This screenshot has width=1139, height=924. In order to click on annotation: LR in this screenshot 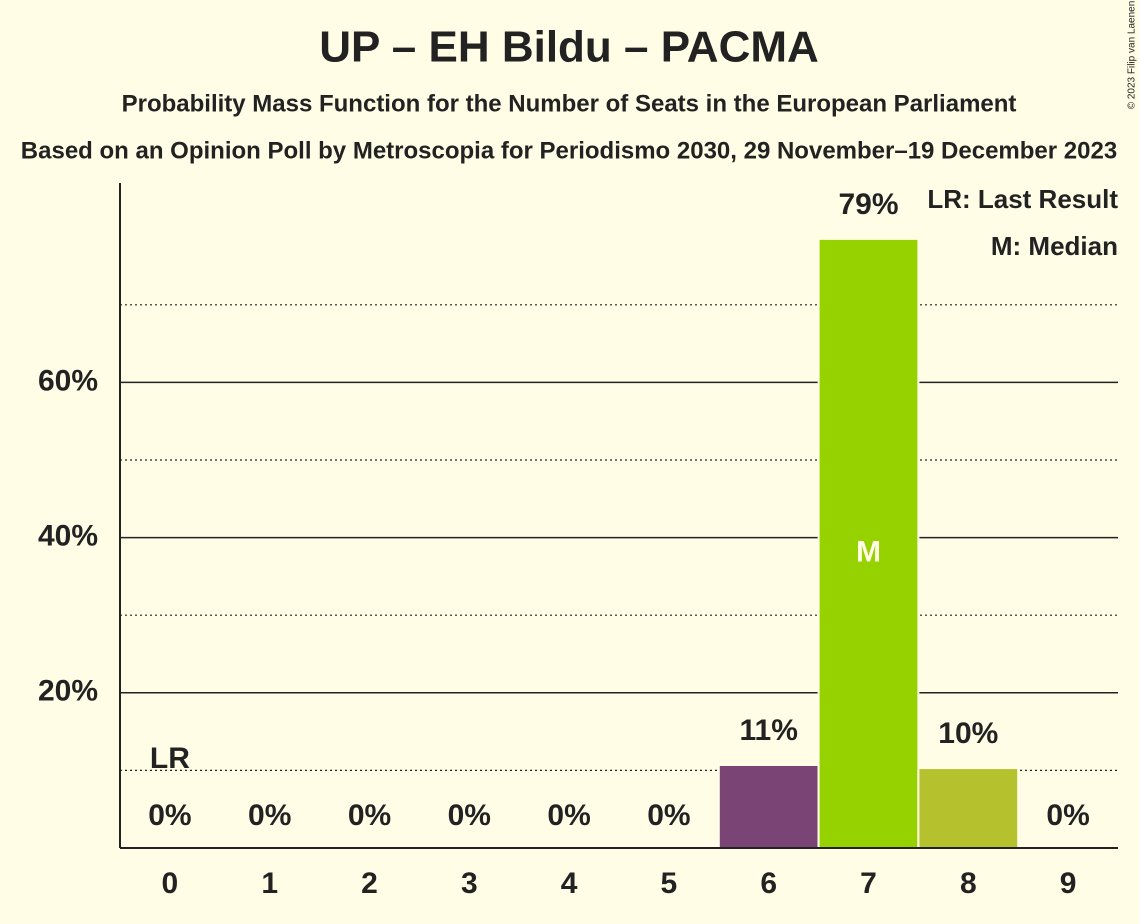, I will do `click(170, 758)`.